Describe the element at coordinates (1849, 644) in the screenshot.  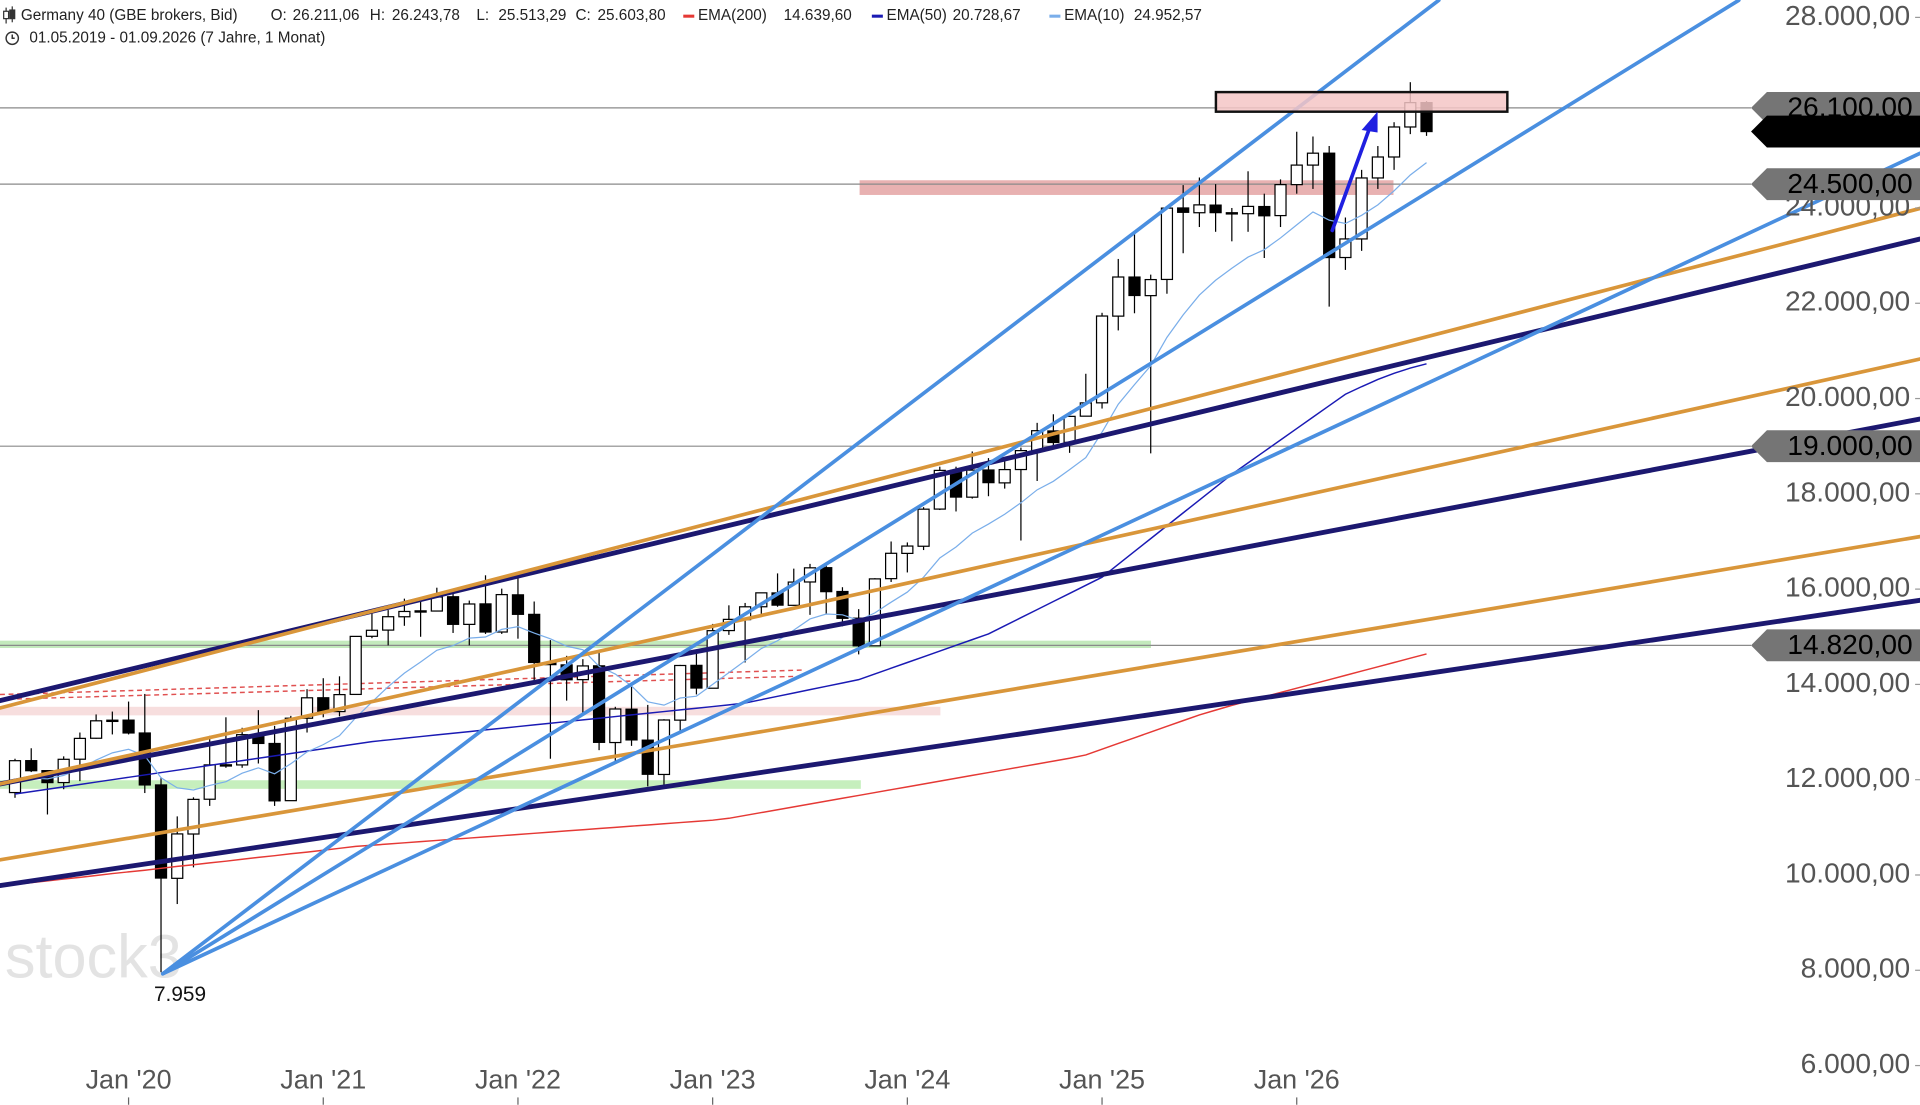
I see `level-label: 14.820,00` at that location.